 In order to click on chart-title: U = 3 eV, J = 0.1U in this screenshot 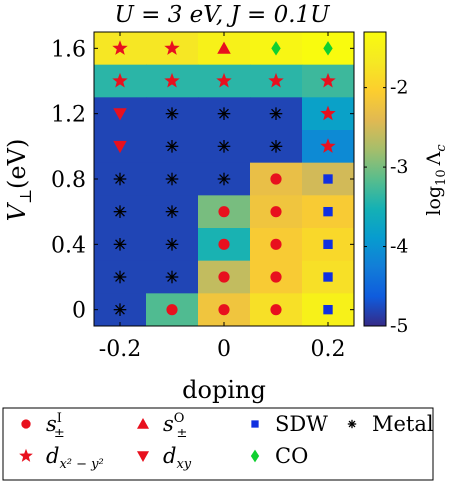, I will do `click(222, 15)`.